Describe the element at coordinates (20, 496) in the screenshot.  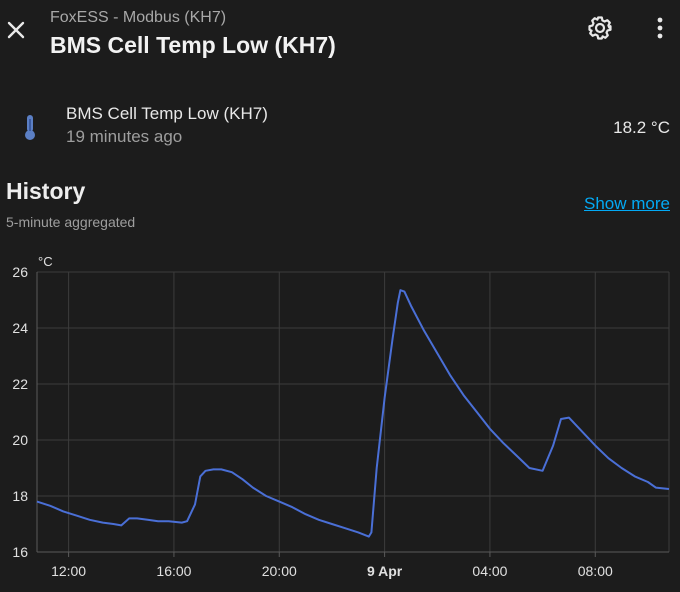
I see `y-tick-label: 18` at that location.